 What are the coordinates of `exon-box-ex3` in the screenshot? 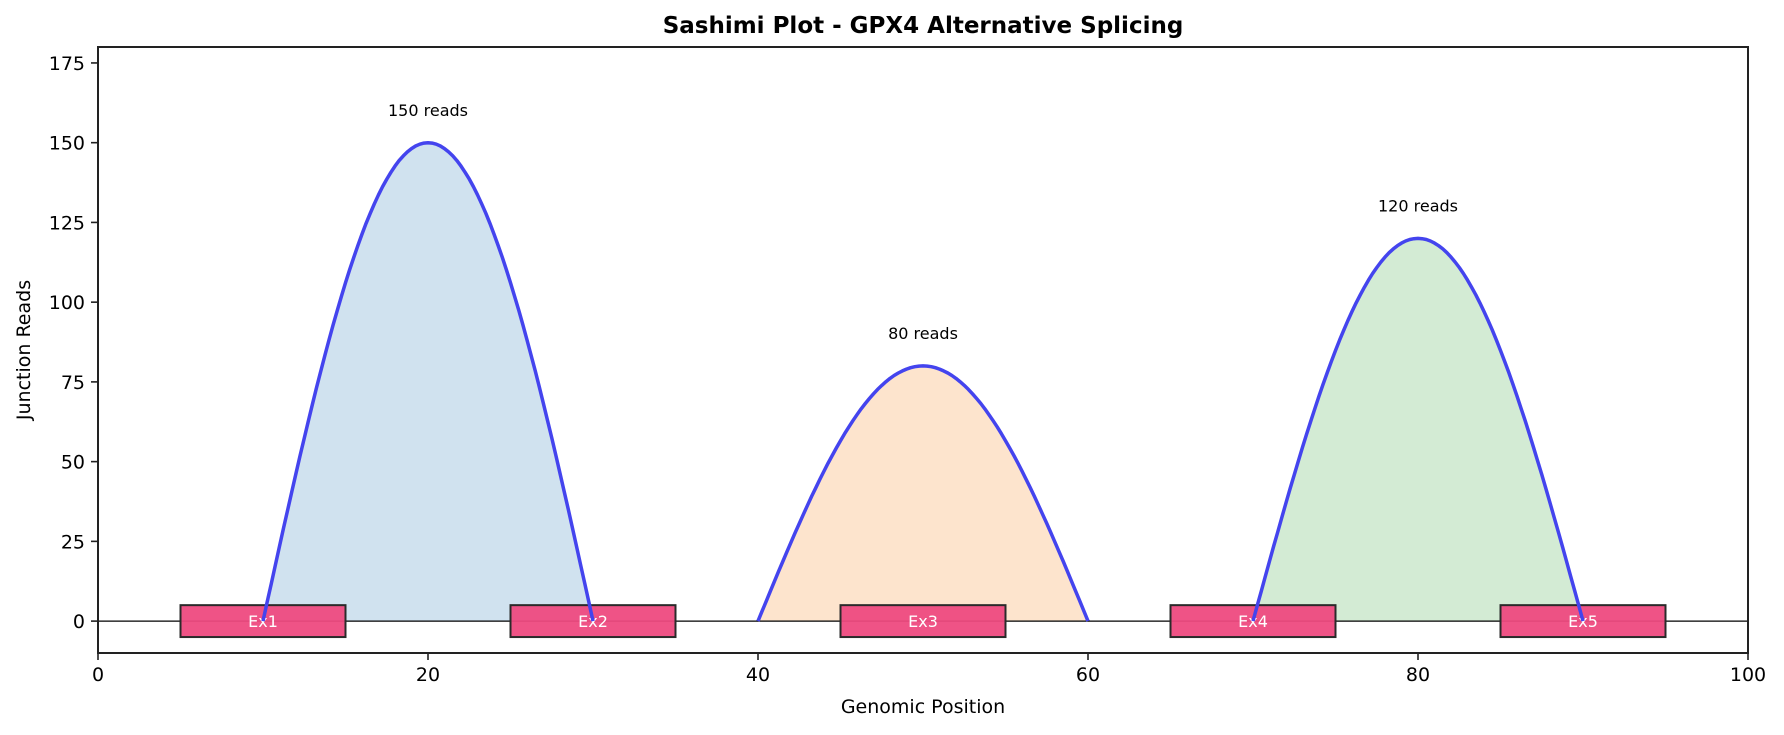 It's located at (923, 621).